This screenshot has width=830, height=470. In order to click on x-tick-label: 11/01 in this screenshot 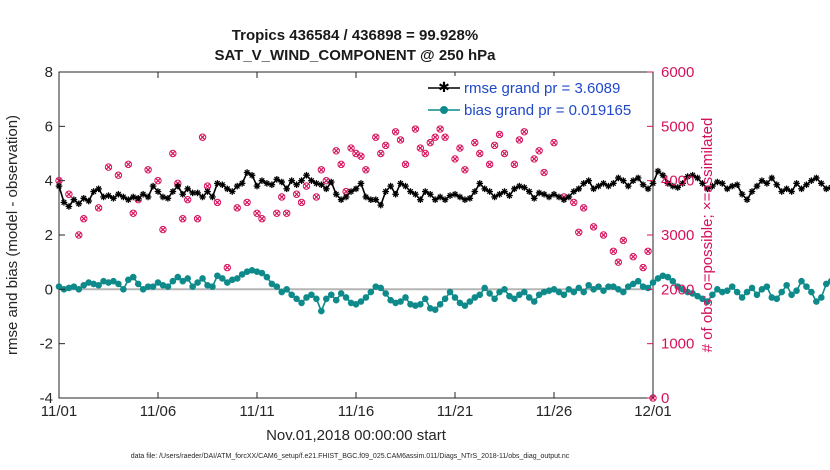, I will do `click(59, 411)`.